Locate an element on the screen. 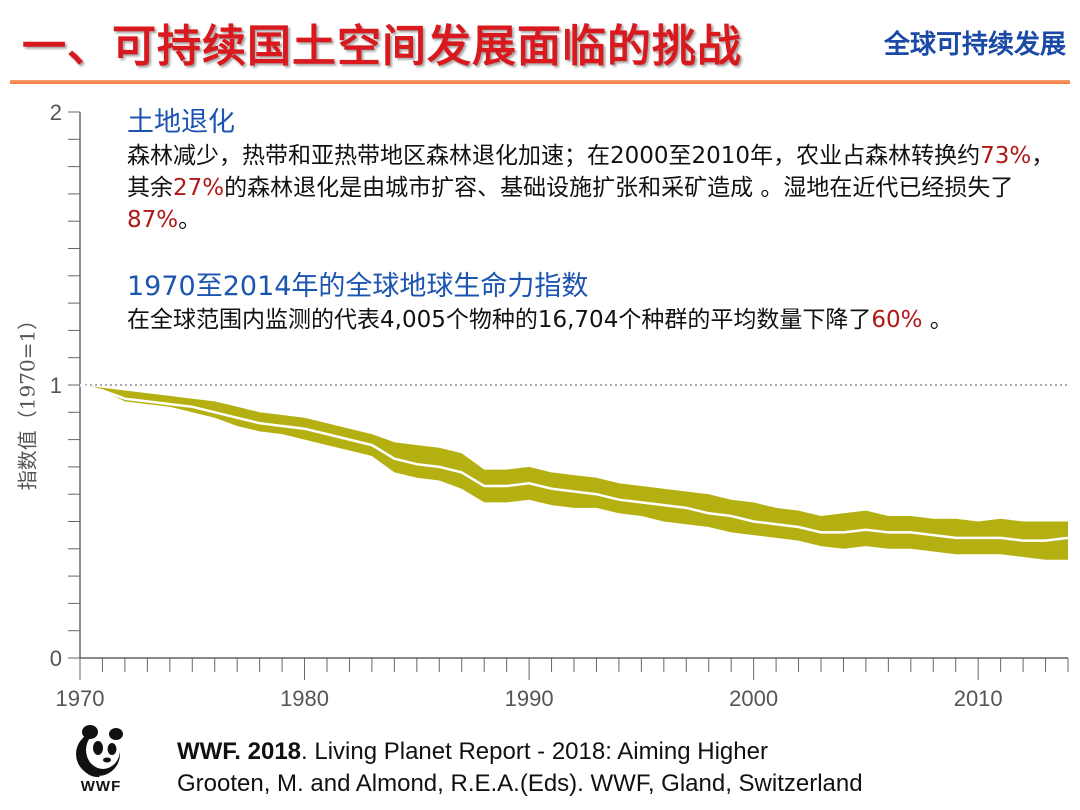 The width and height of the screenshot is (1080, 810). y-tick-label-1: 1 is located at coordinates (56, 385).